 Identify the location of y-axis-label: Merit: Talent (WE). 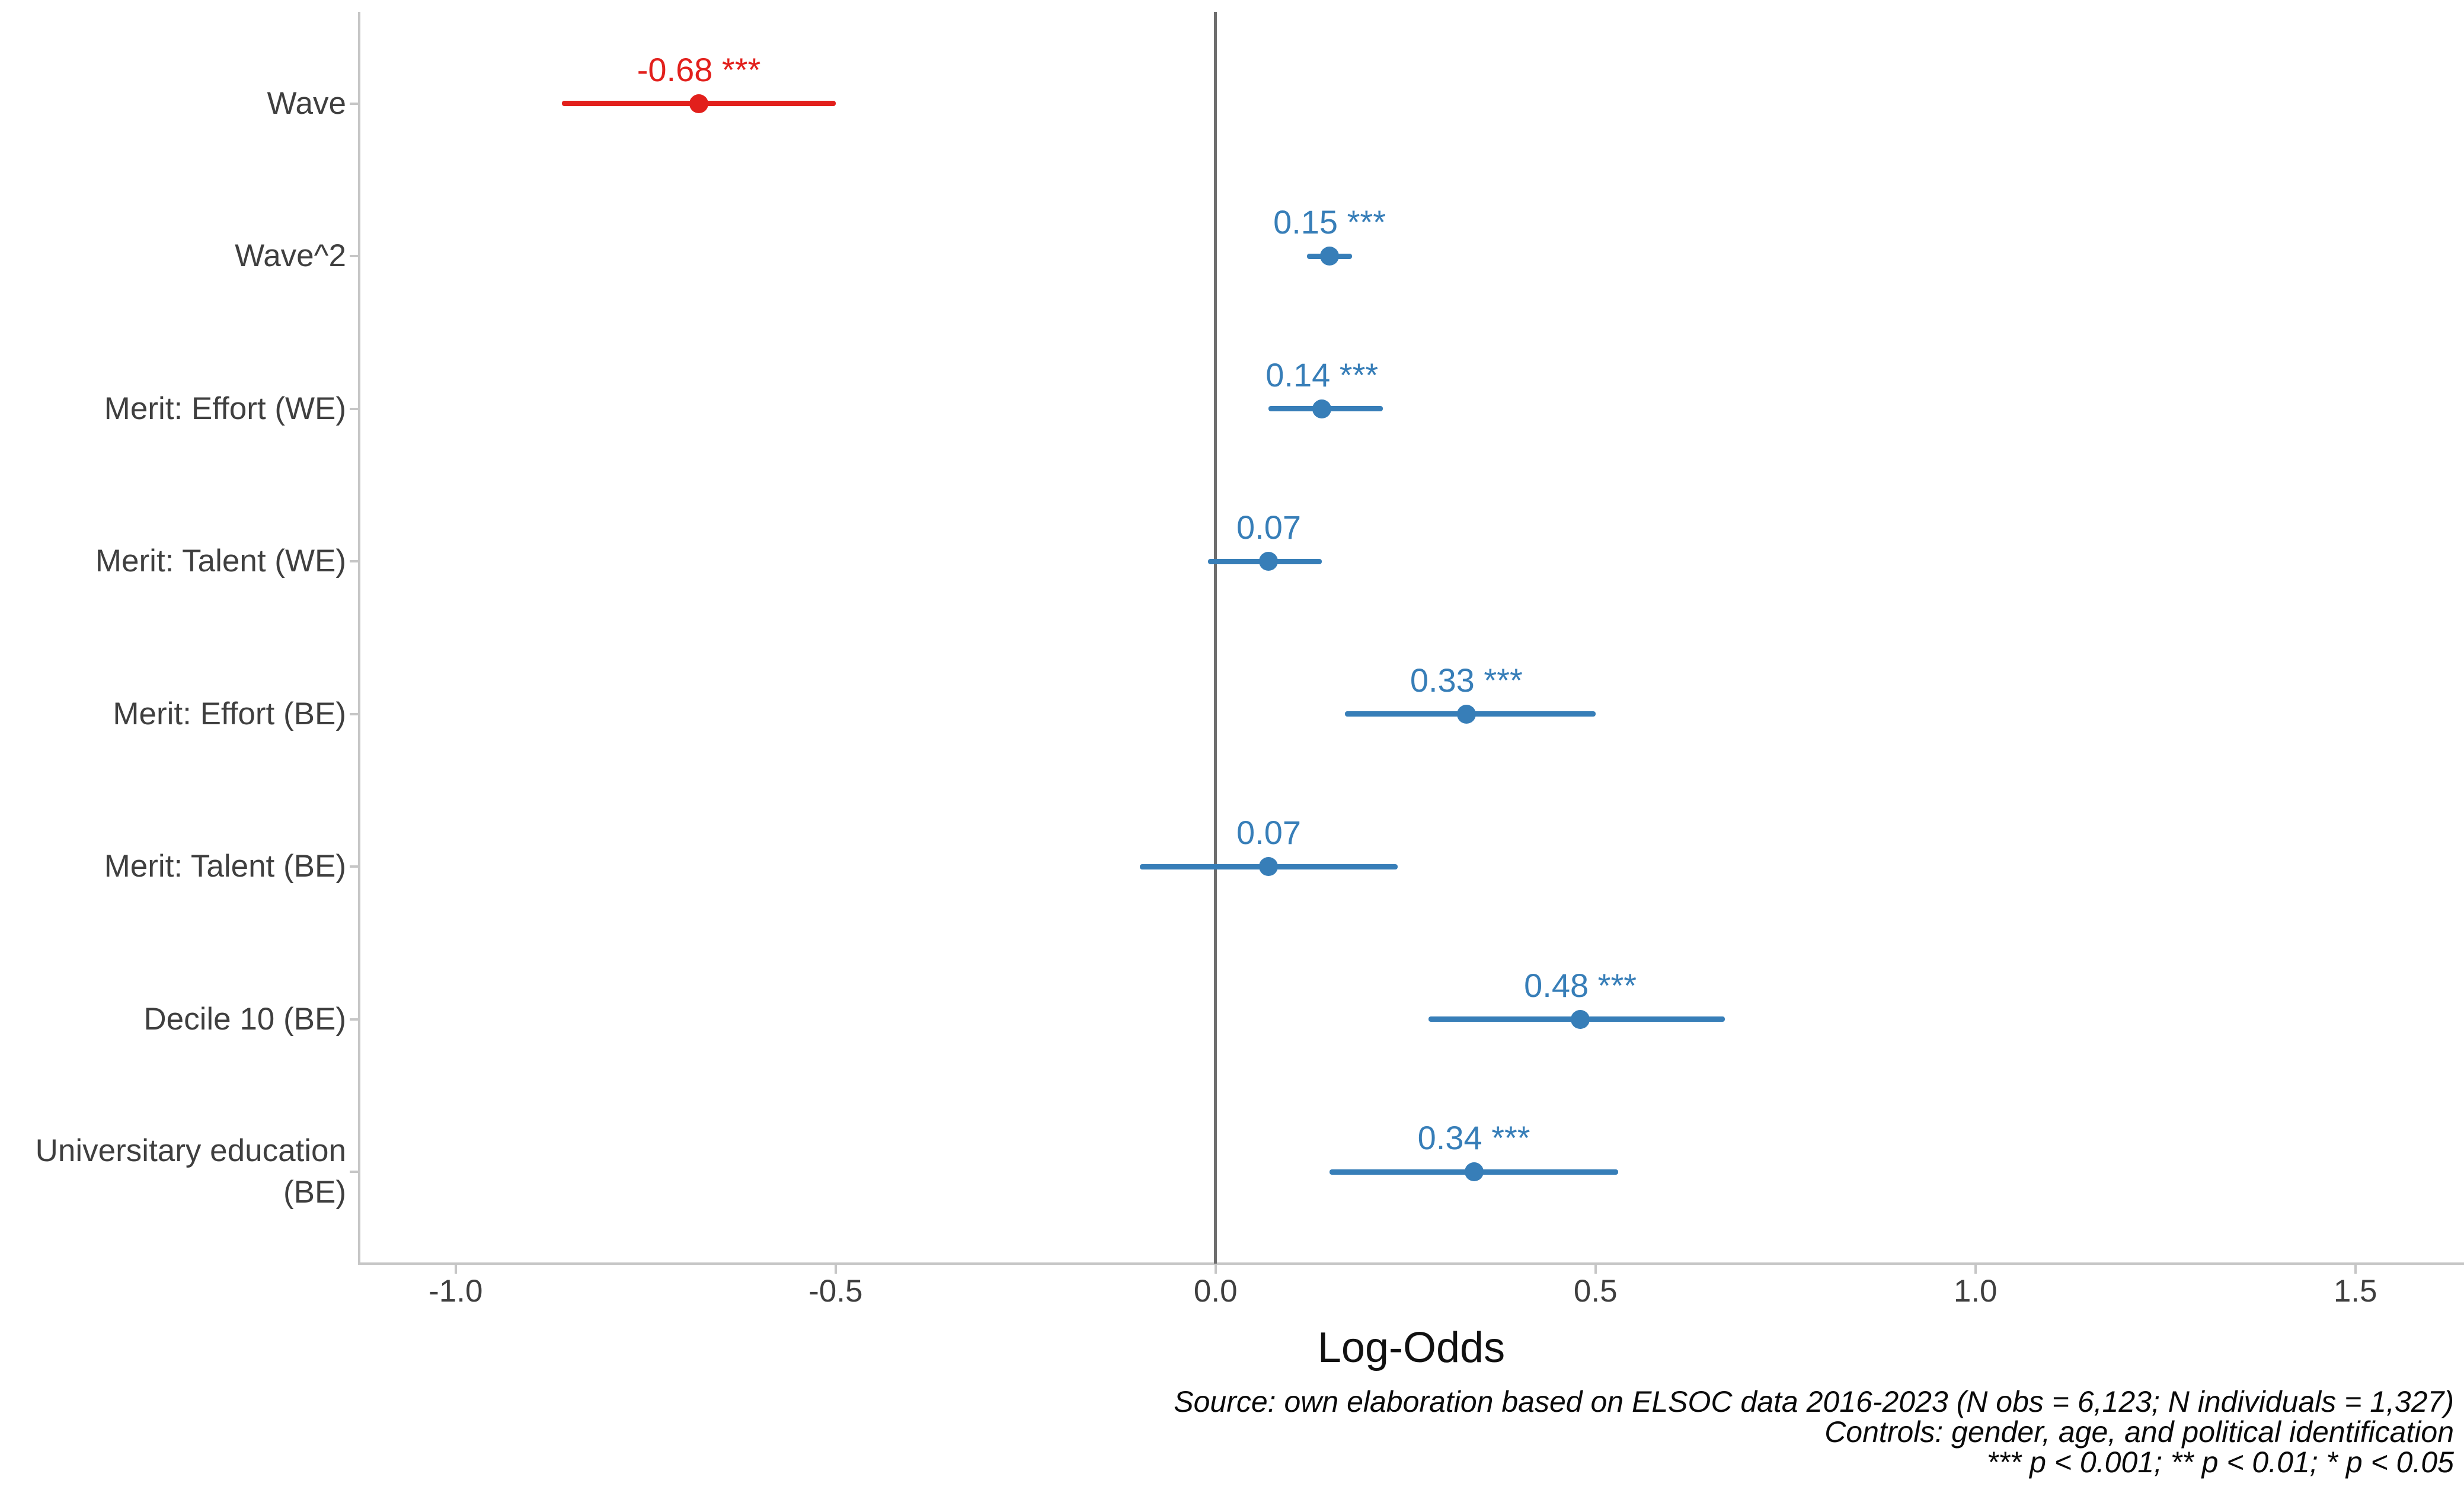
(221, 561).